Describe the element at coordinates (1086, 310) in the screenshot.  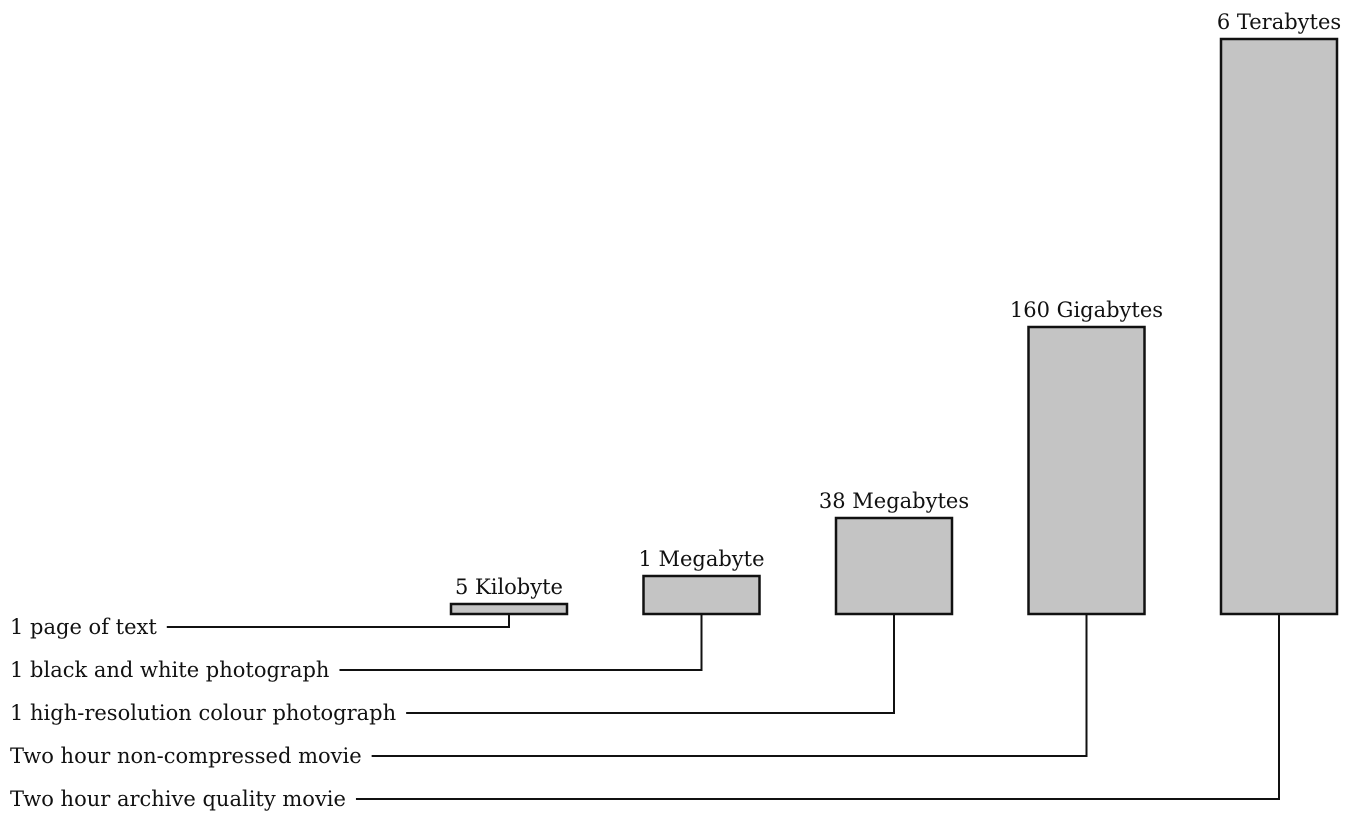
I see `bar-value-label: 160 Gigabytes` at that location.